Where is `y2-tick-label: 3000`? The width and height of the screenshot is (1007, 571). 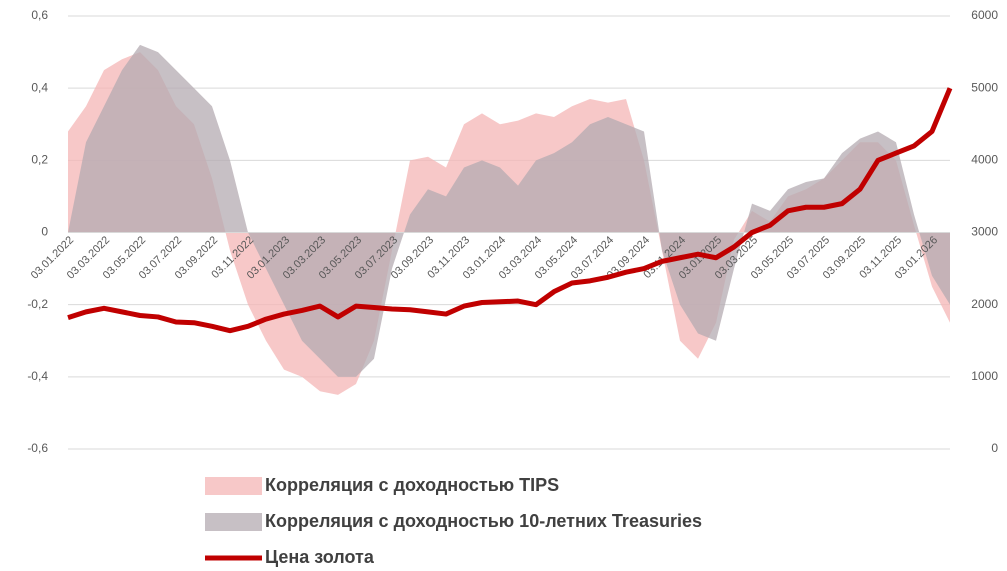
y2-tick-label: 3000 is located at coordinates (984, 232).